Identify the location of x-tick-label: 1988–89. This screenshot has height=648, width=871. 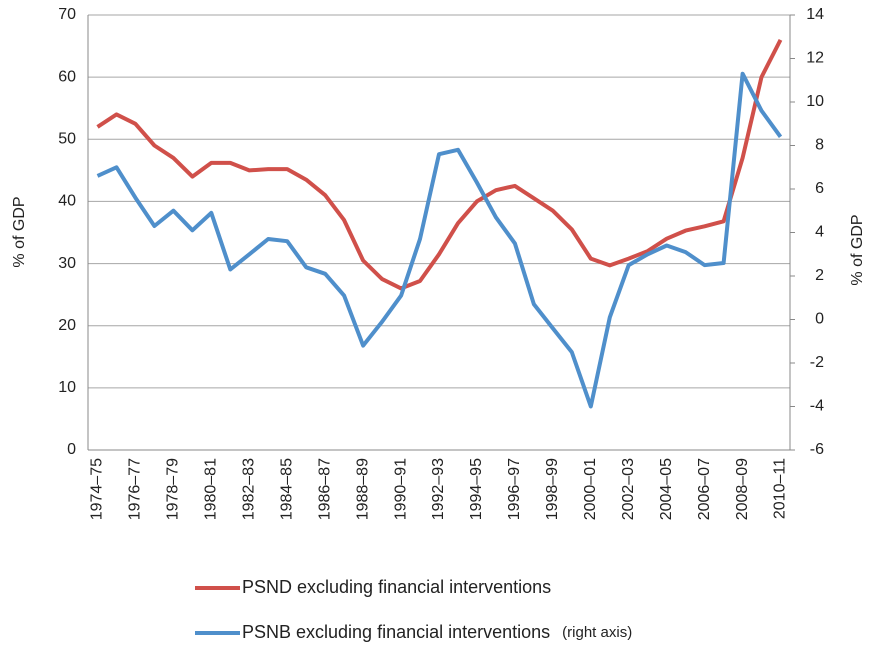
(362, 489).